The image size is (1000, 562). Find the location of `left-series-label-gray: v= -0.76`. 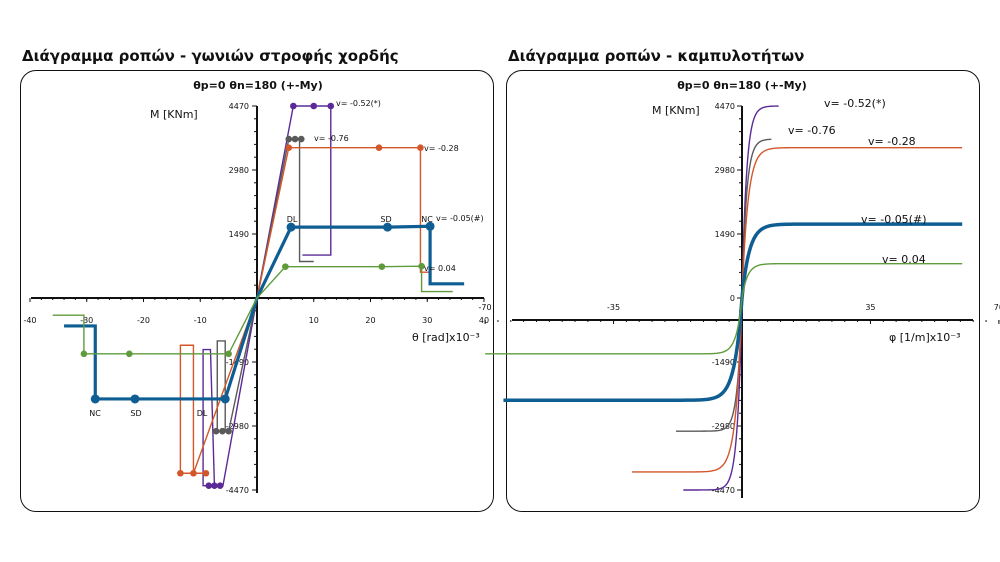

left-series-label-gray: v= -0.76 is located at coordinates (331, 138).